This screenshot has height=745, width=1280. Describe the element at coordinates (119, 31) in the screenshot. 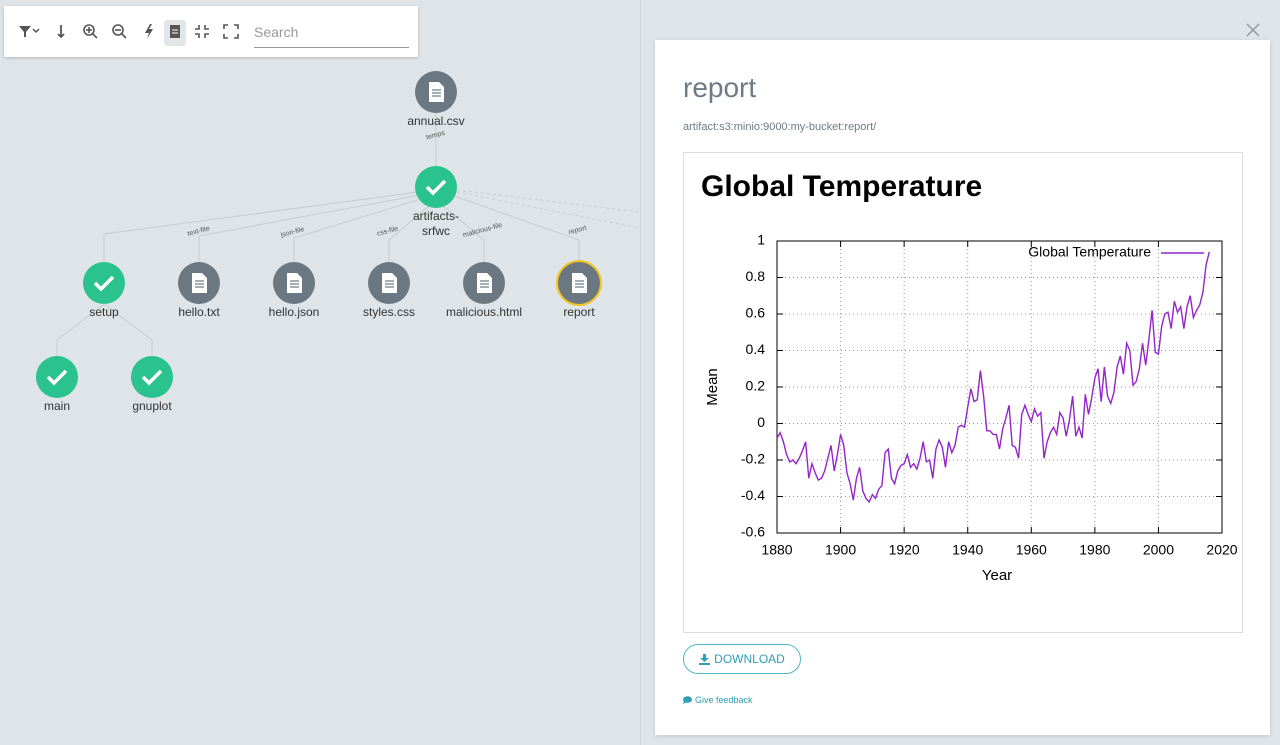

I see `zoom-out-button` at that location.